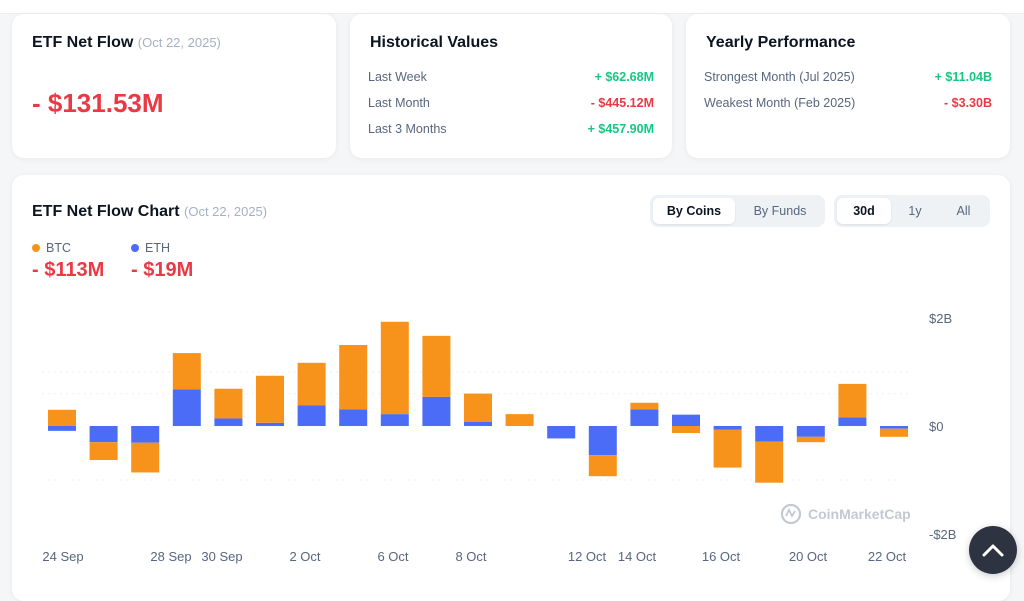  I want to click on top-header-strip, so click(512, 7).